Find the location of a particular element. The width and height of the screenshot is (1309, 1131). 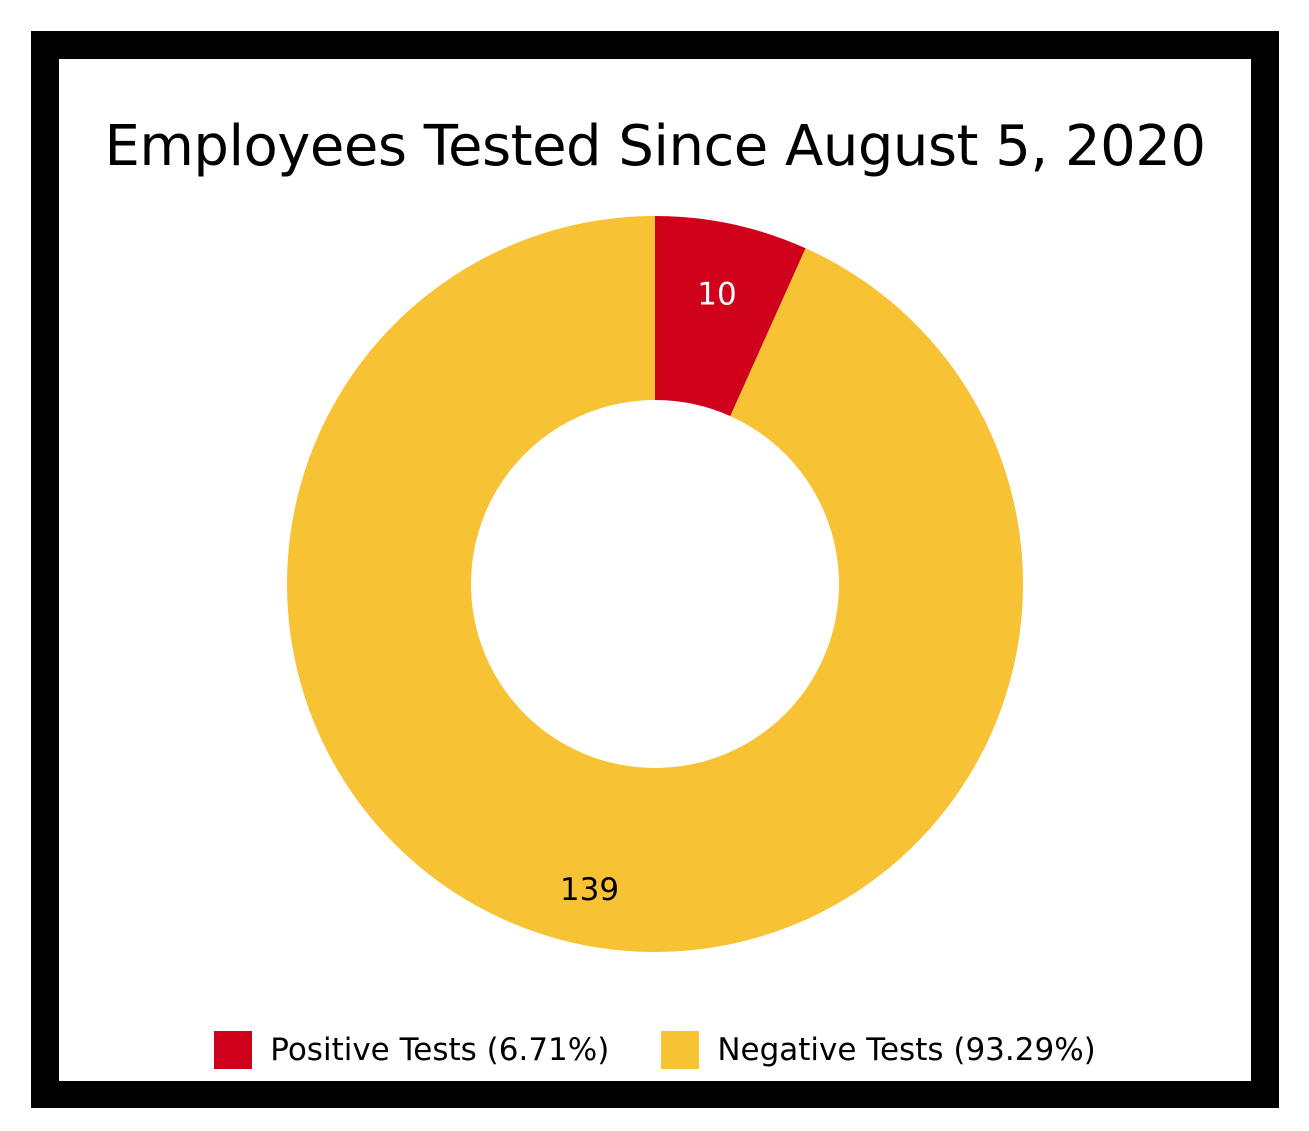

chart-title: Employees Tested Since August 5, 2020 is located at coordinates (655, 146).